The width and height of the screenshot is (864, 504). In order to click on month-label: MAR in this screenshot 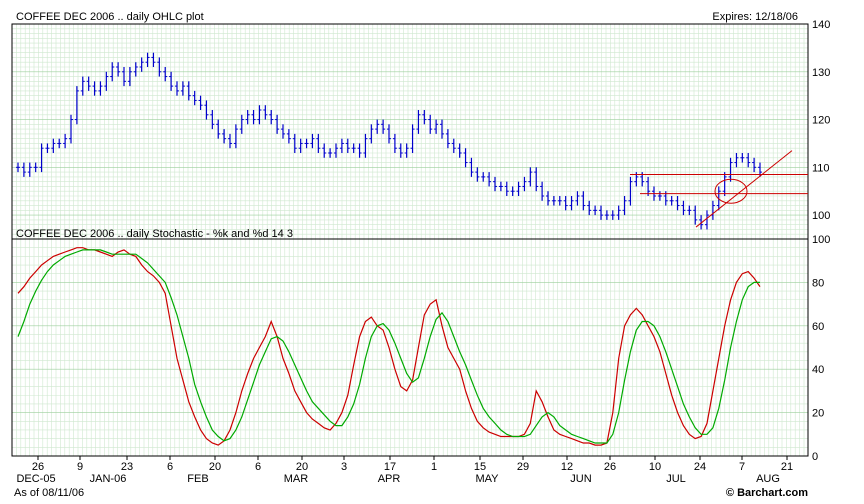, I will do `click(296, 479)`.